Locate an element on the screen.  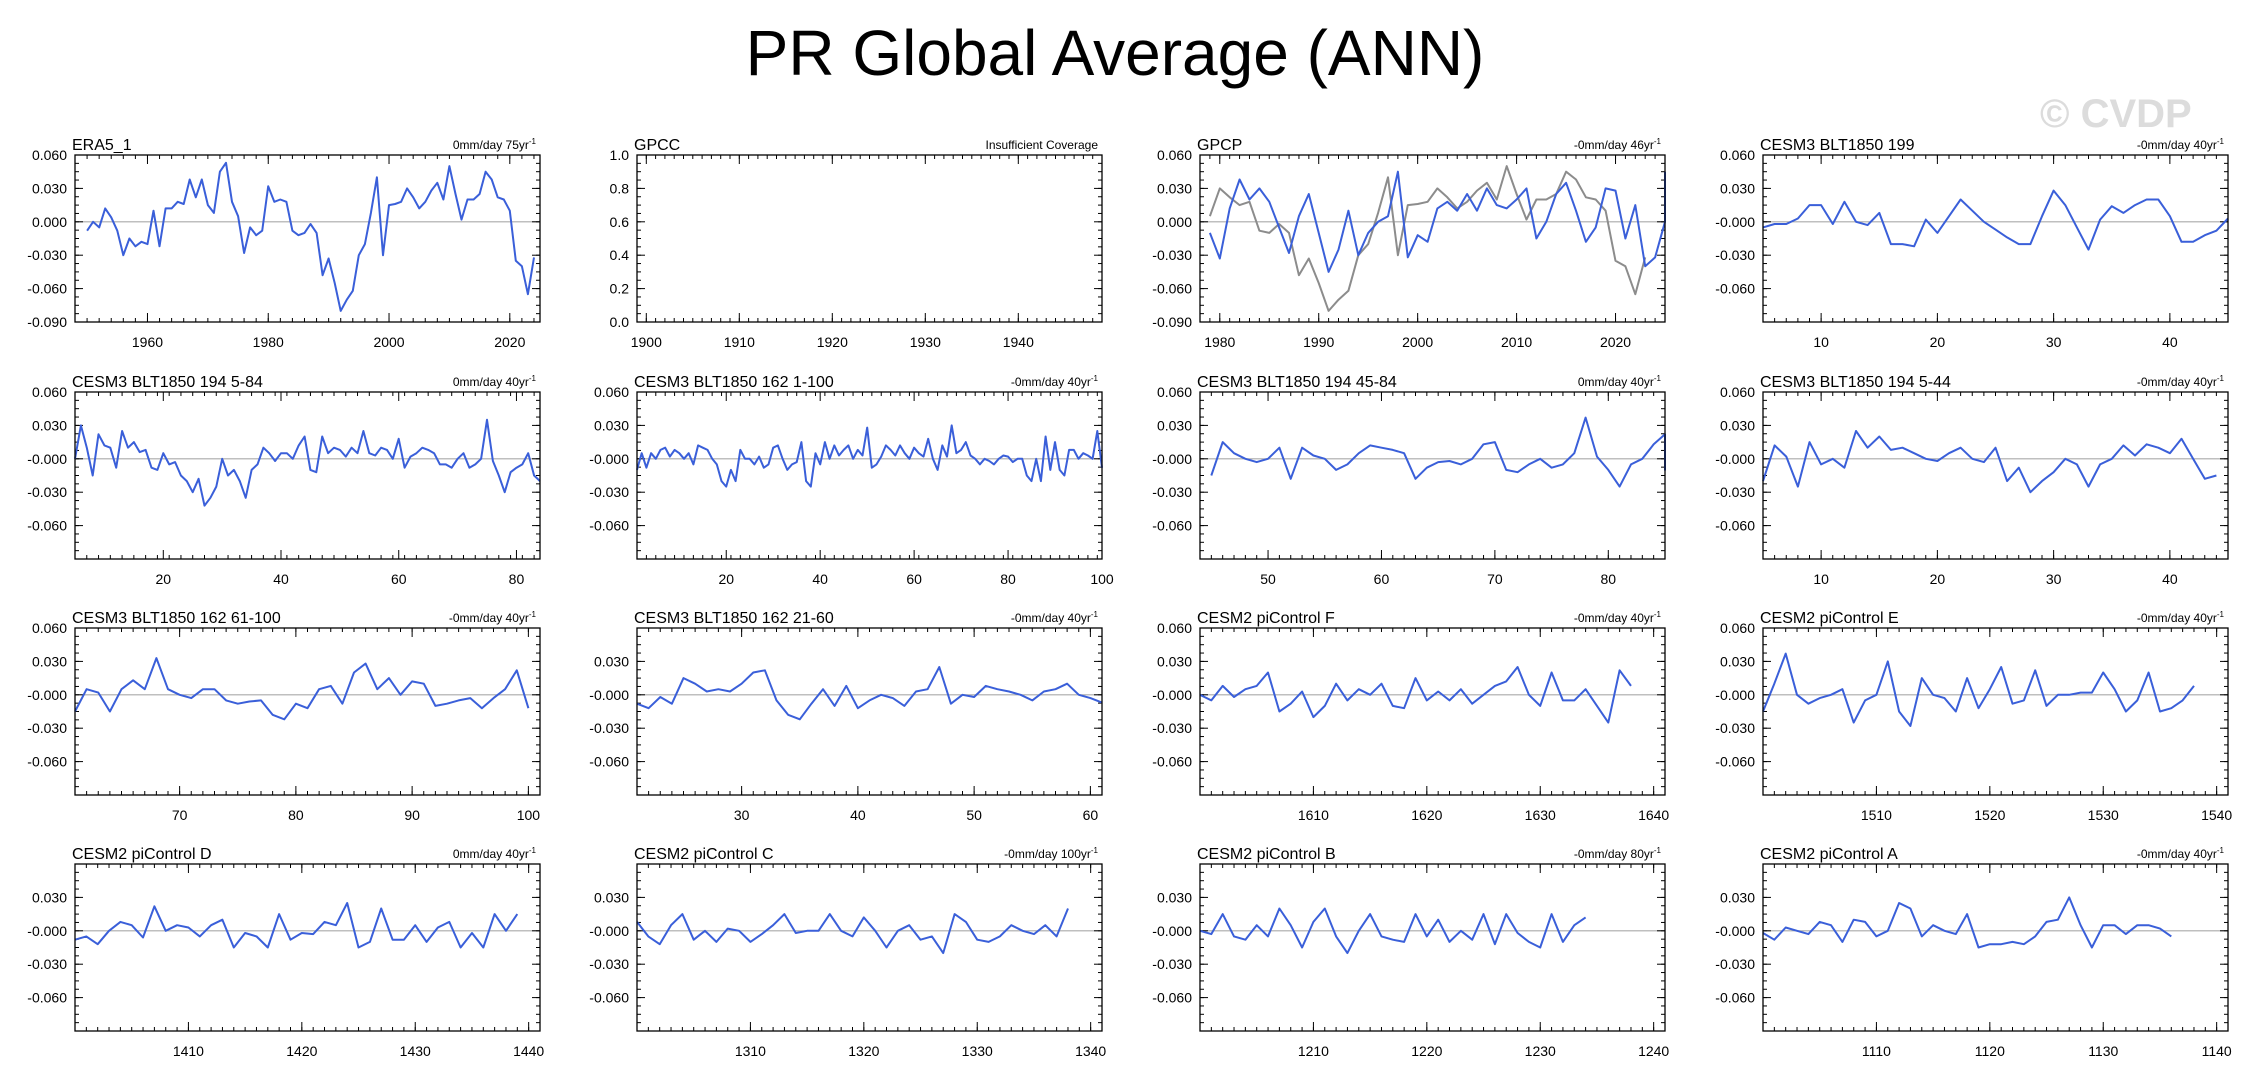
x-tick-label: 1540 is located at coordinates (2216, 815).